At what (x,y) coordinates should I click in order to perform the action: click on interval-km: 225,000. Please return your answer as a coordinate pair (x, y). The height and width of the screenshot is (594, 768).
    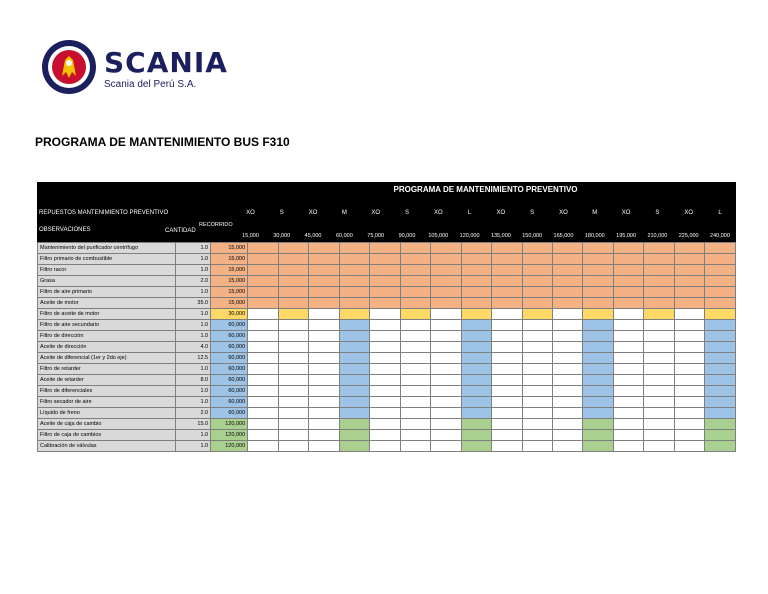
    Looking at the image, I should click on (688, 236).